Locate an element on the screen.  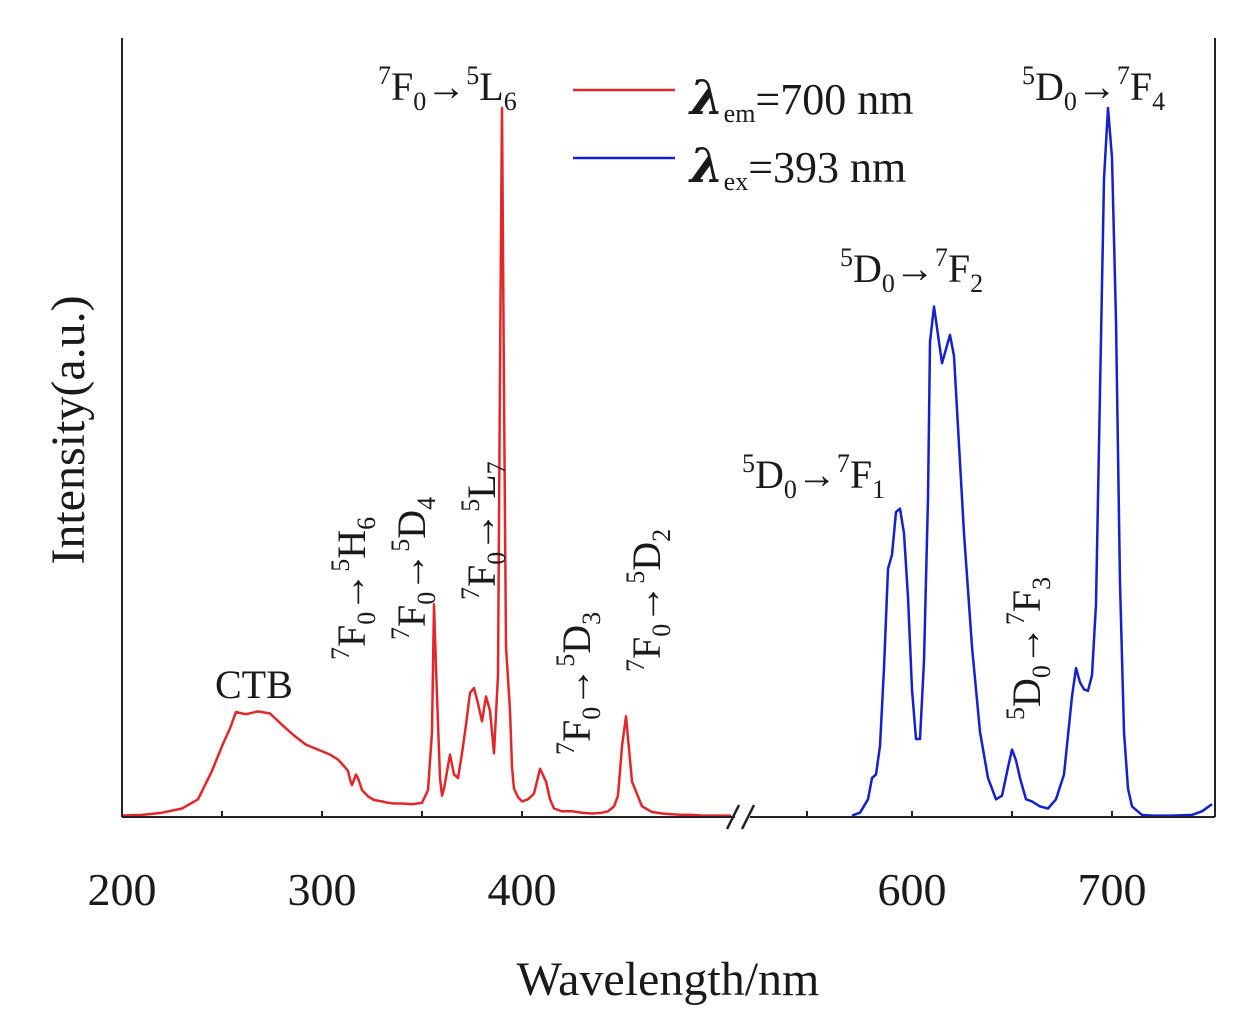
annotation-f0-d2: 7F0→5D2 is located at coordinates (648, 600).